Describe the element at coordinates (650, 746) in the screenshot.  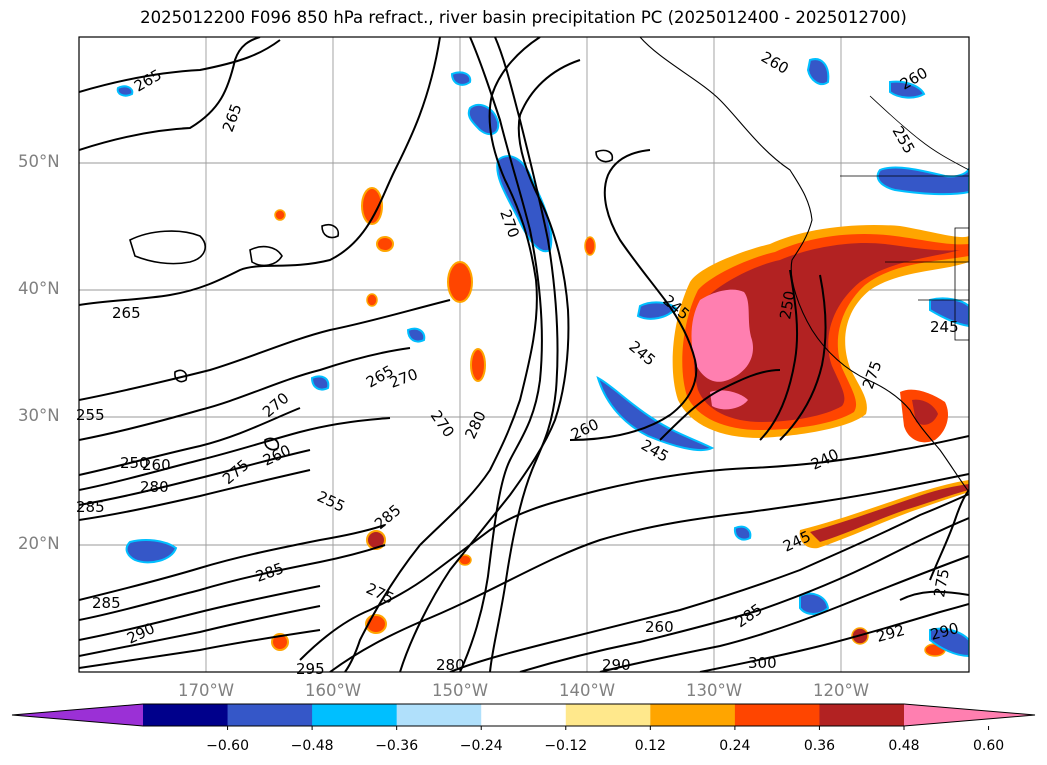
I see `colorbar-tick-label: 0.12` at that location.